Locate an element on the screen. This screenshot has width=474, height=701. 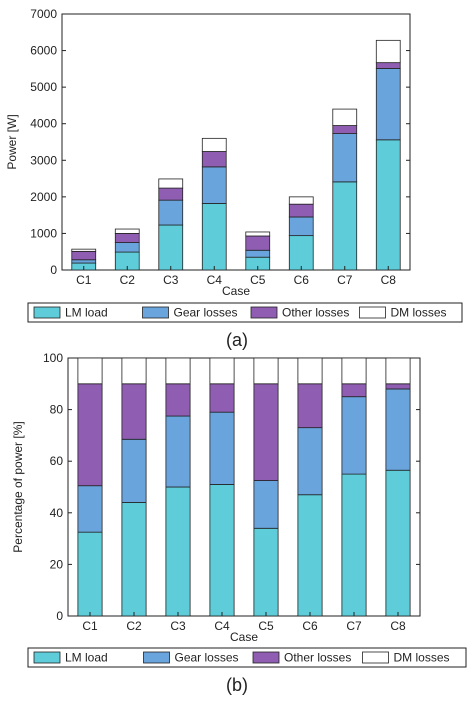
y-tick-label: 7000 is located at coordinates (43, 14).